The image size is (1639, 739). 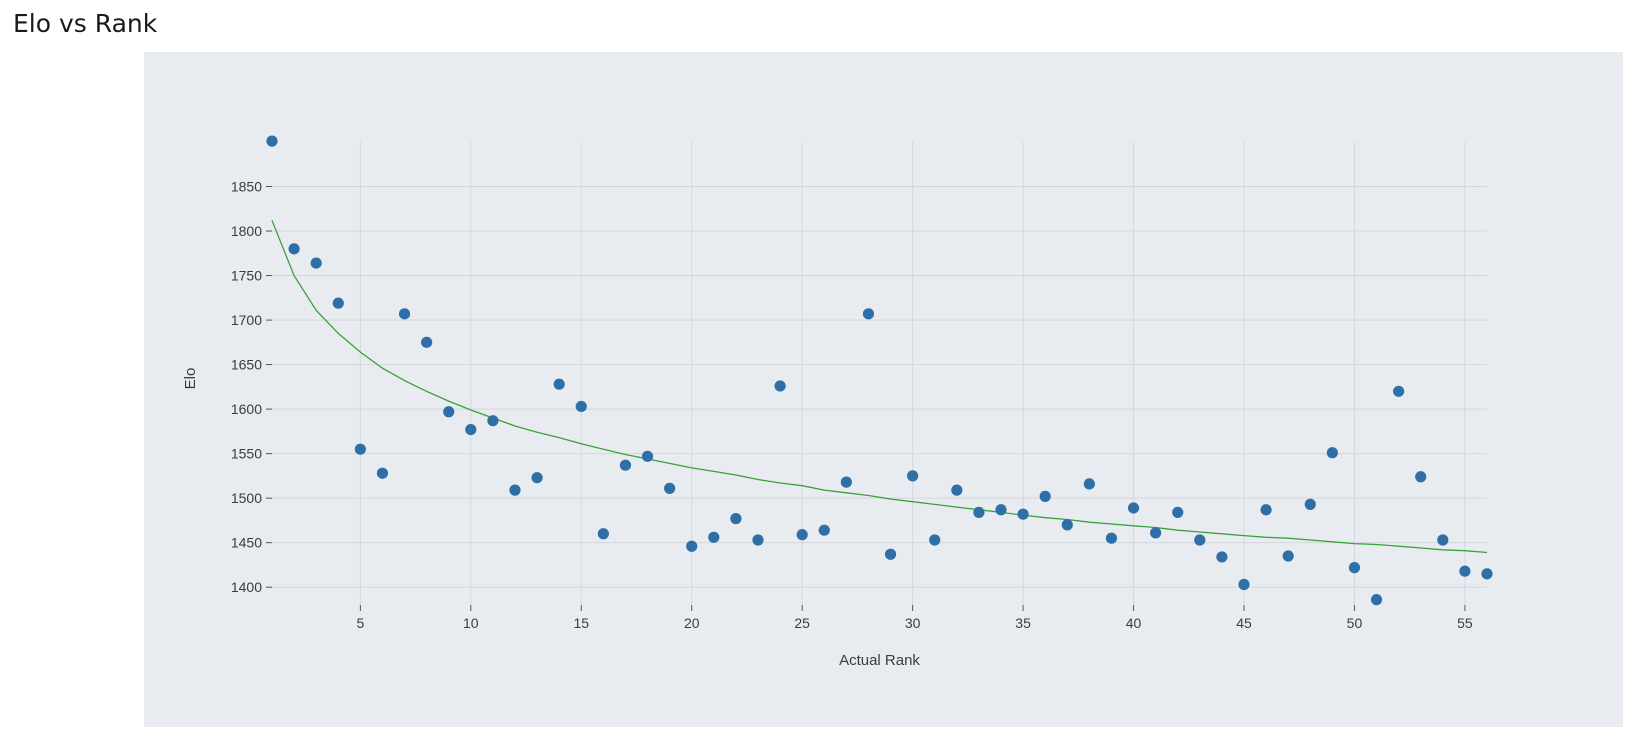 I want to click on y-tick-label: 1550, so click(x=246, y=454).